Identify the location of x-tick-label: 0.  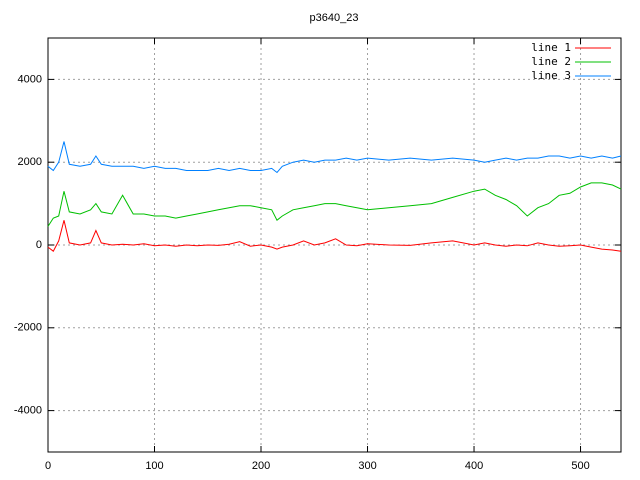
(48, 466).